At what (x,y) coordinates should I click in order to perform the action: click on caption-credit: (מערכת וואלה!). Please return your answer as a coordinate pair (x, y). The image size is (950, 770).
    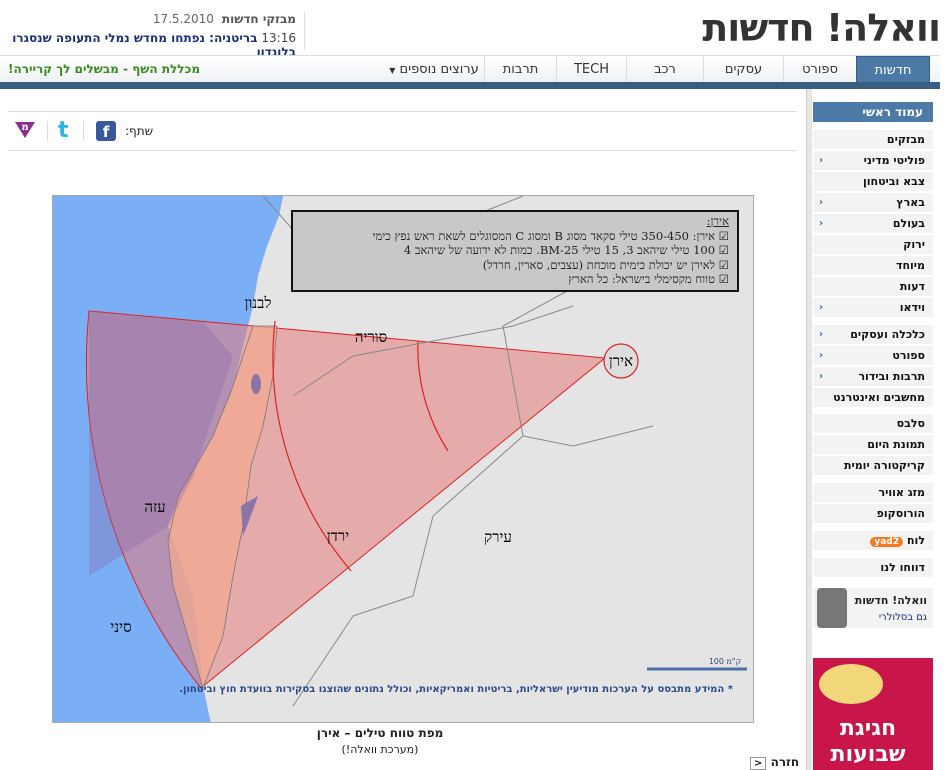
    Looking at the image, I should click on (380, 749).